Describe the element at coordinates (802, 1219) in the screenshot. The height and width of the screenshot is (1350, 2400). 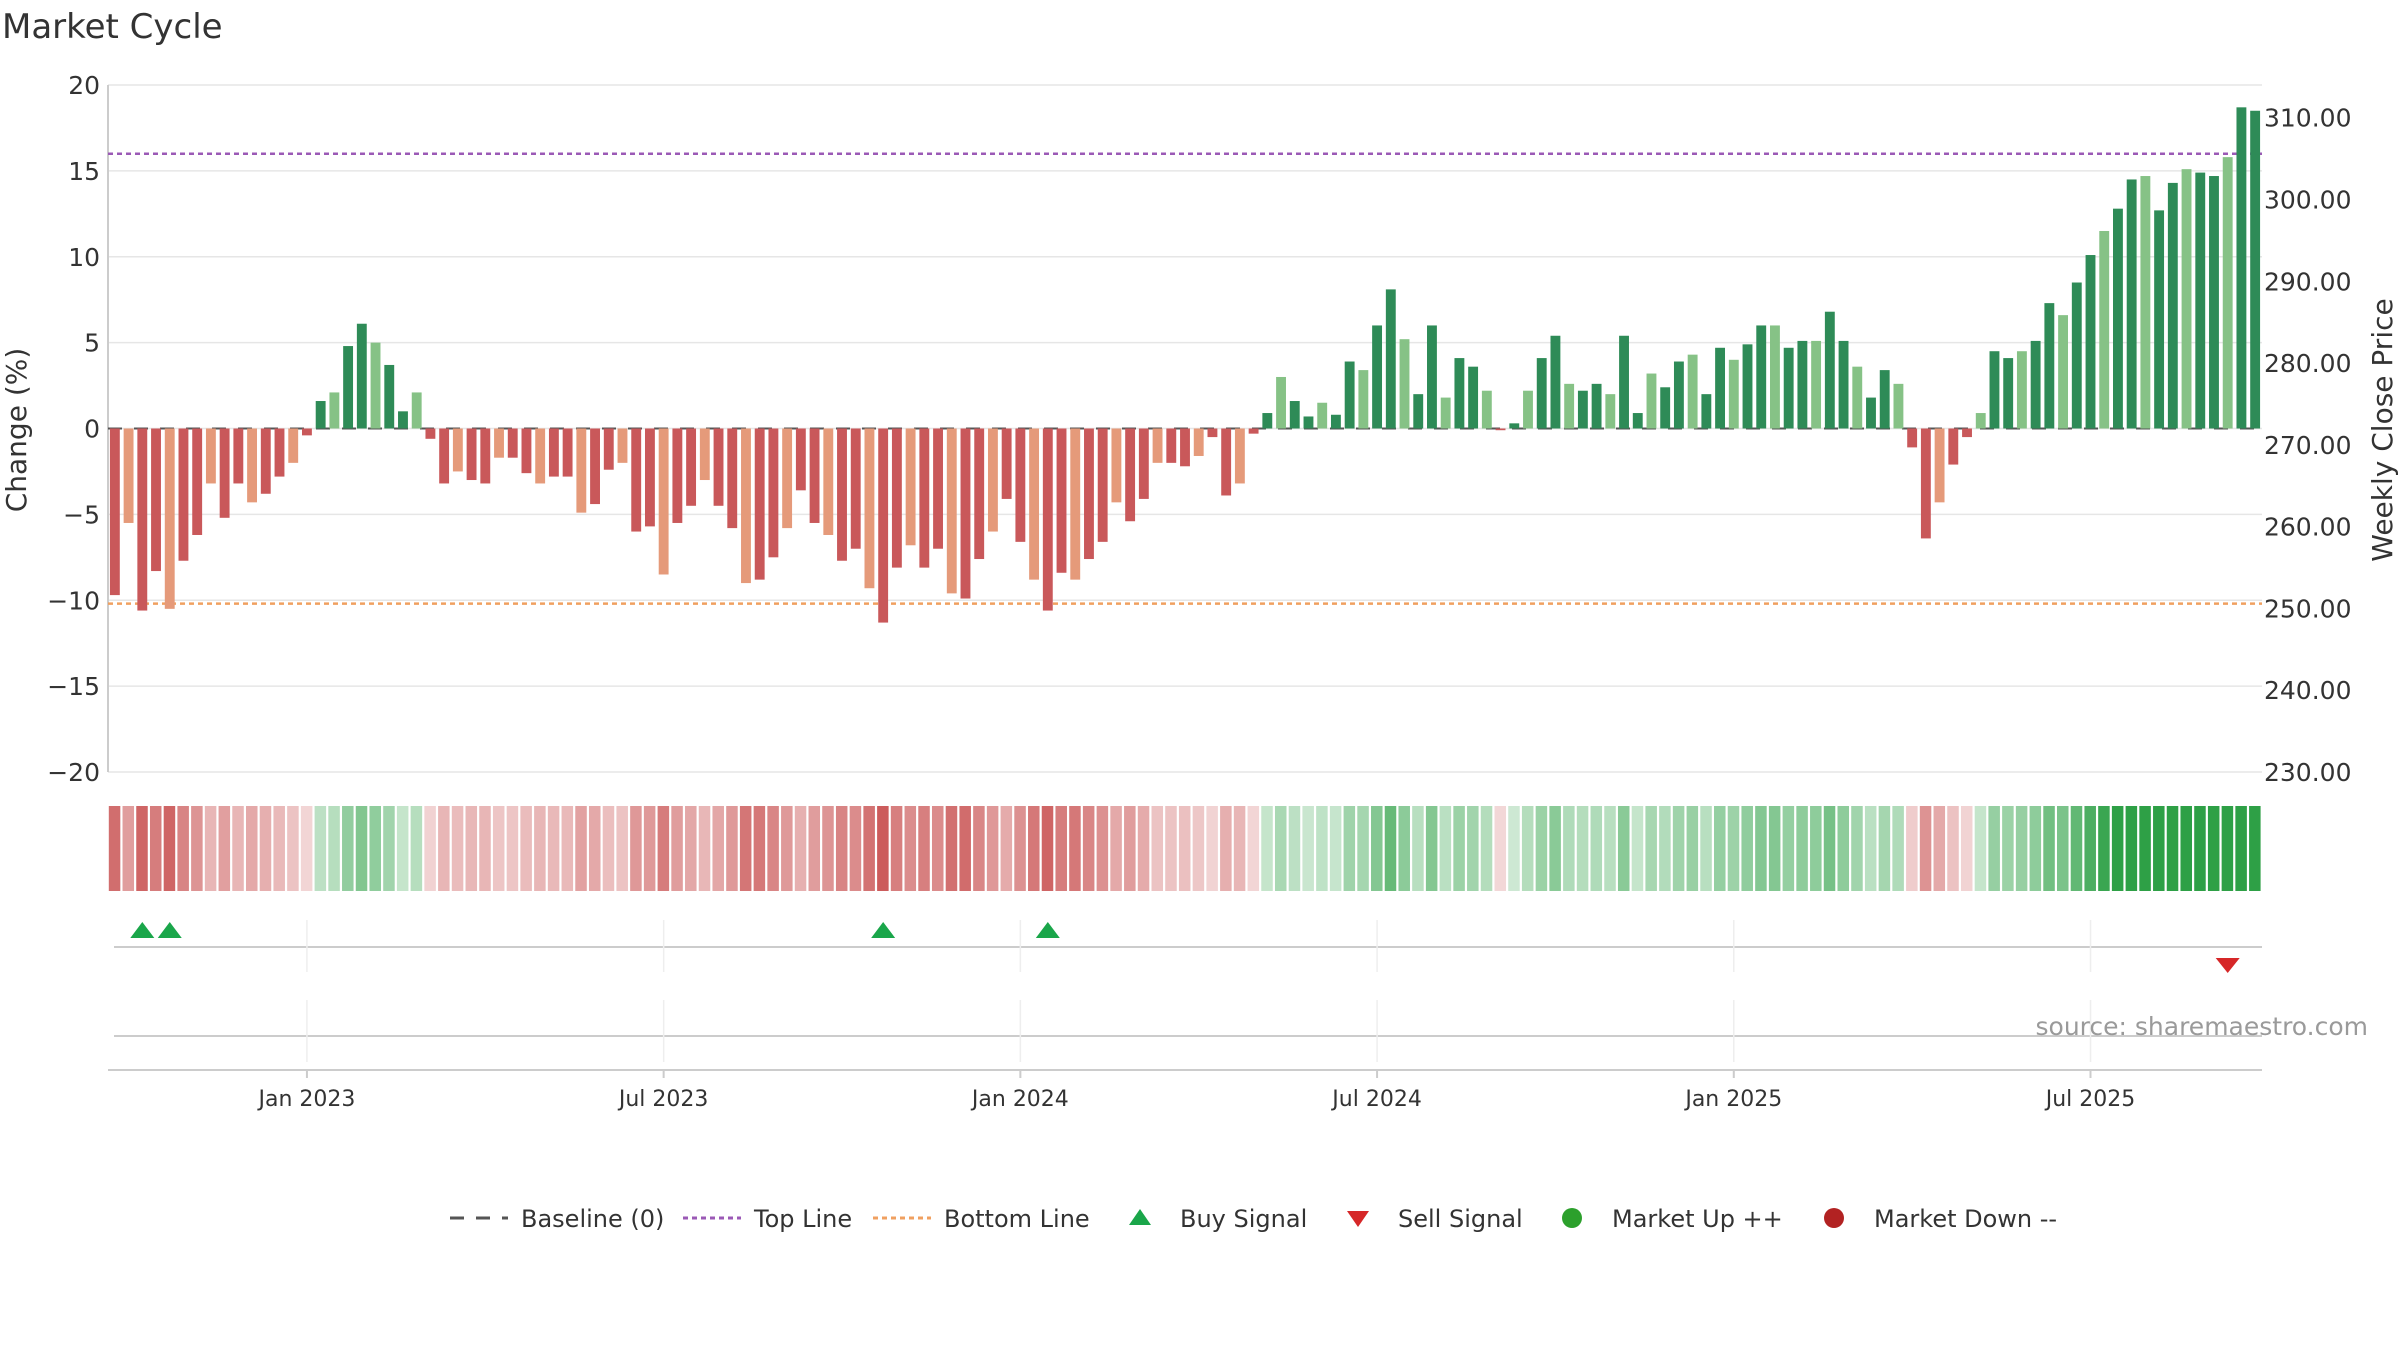
I see `legend-top-line-label: Top Line` at that location.